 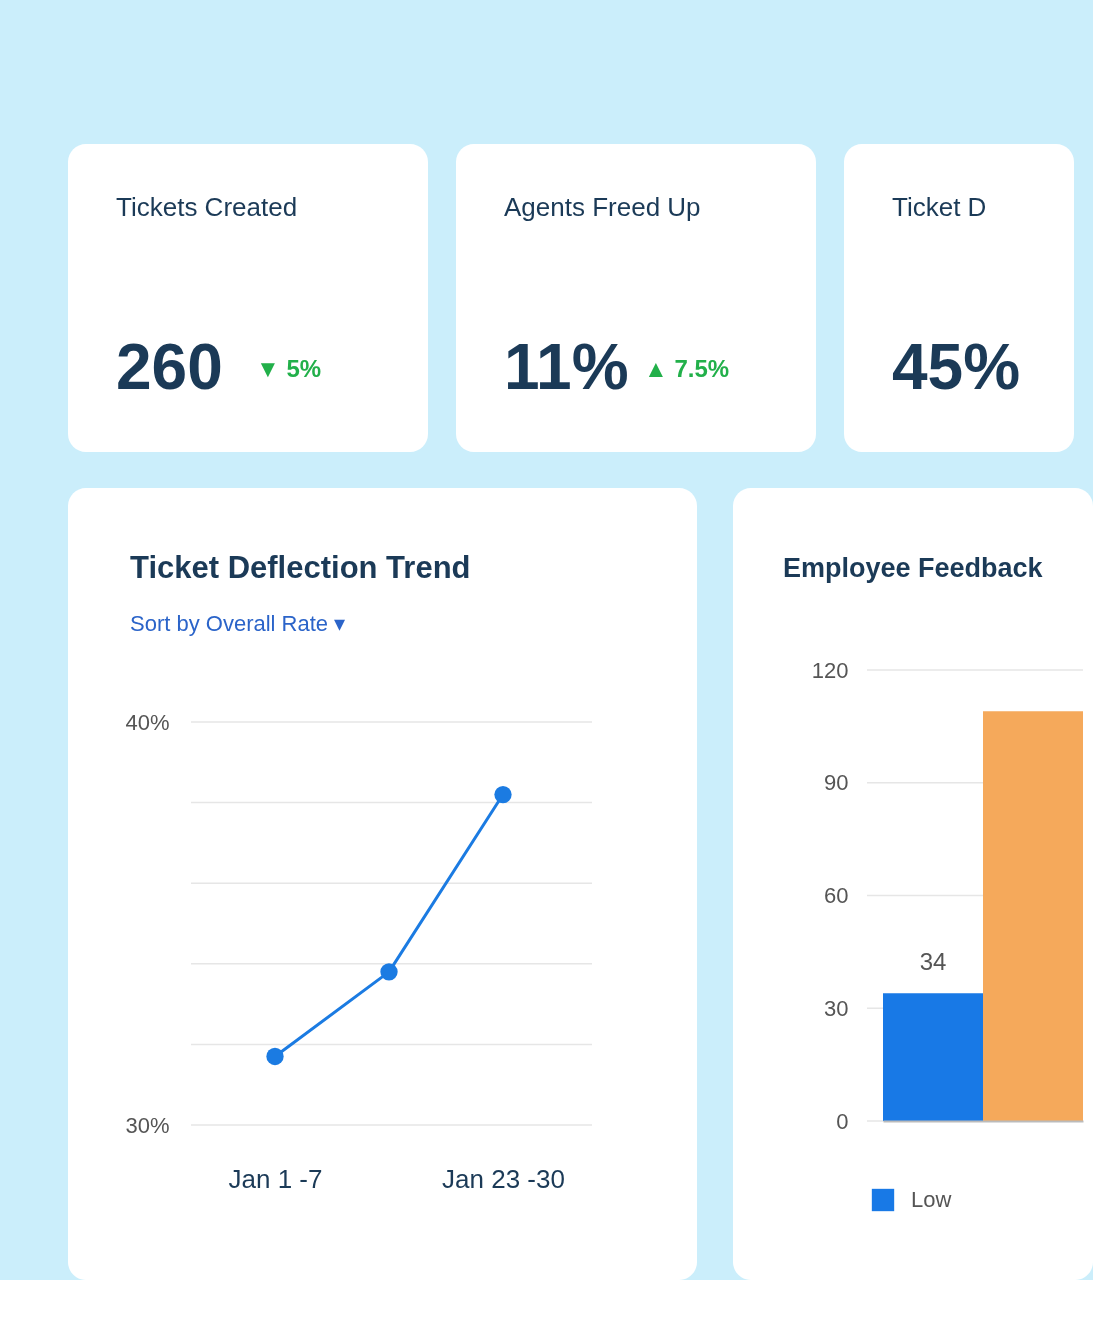 I want to click on text: 45%, so click(x=956, y=367).